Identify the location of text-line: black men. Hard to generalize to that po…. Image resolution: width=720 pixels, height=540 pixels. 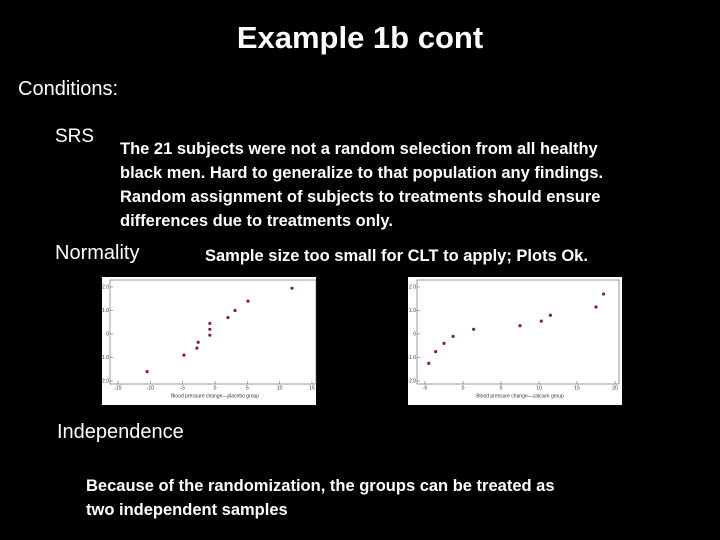
(362, 173).